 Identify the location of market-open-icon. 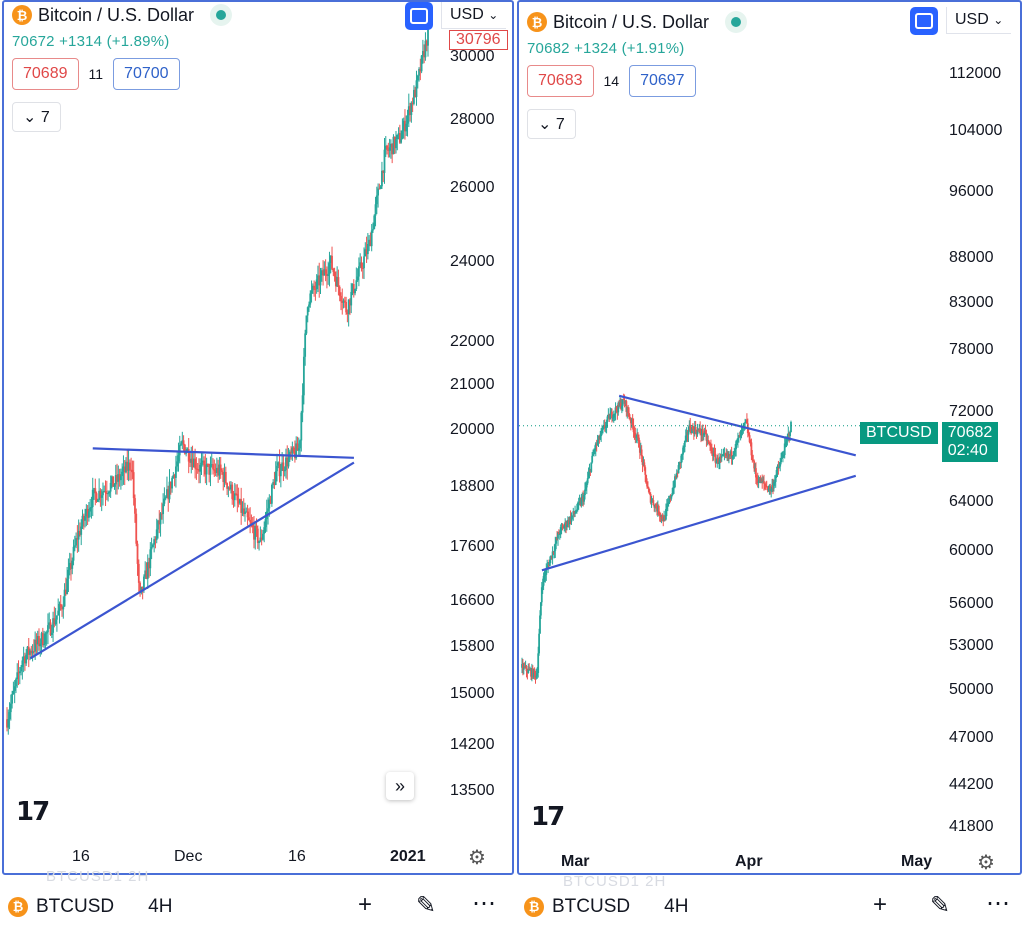
(221, 15).